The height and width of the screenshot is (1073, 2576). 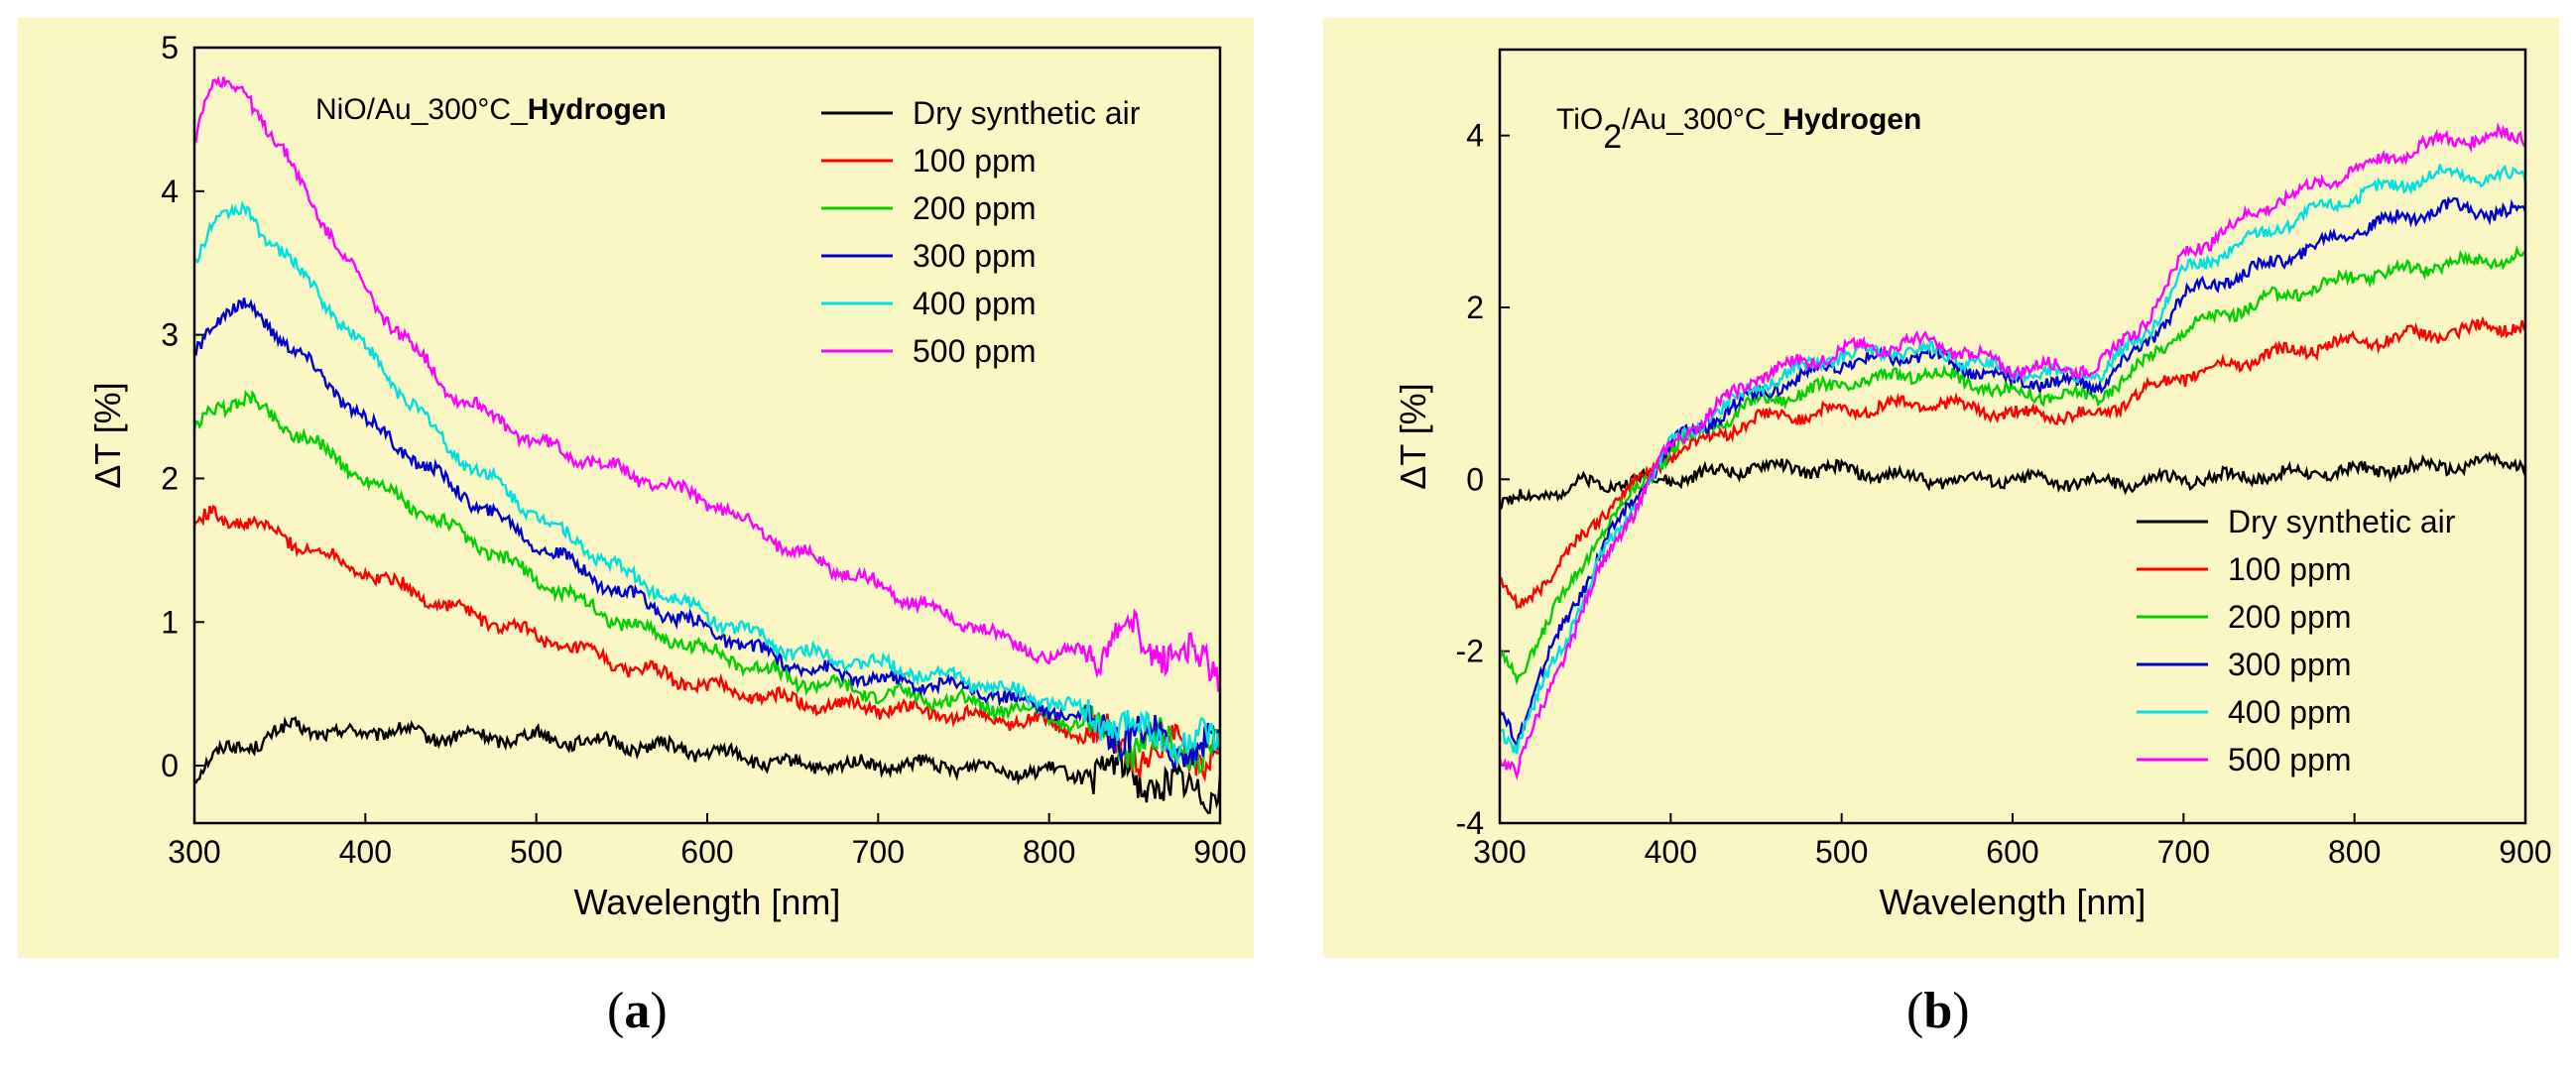 I want to click on chart-a-x-axis-label: Wavelength [nm], so click(x=707, y=902).